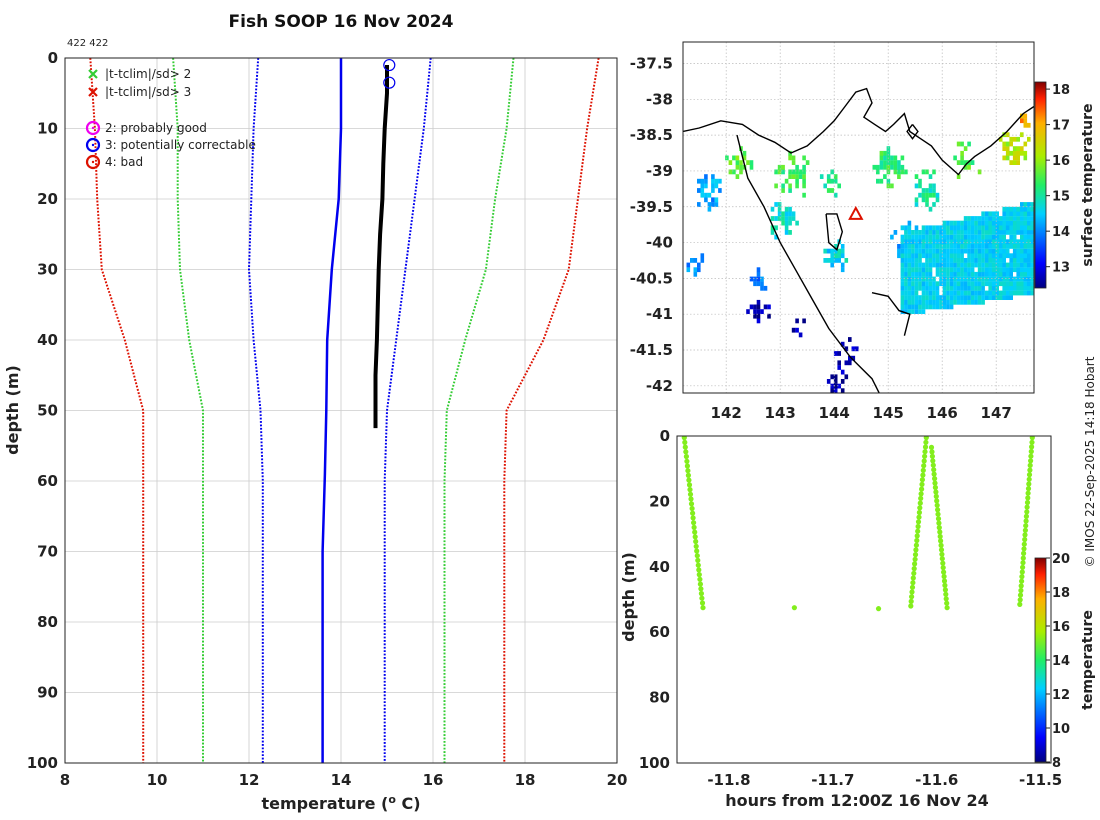 This screenshot has height=820, width=1100. I want to click on credit-text: © IMOS 22-Sep-2025 14:18 Hobart, so click(1090, 461).